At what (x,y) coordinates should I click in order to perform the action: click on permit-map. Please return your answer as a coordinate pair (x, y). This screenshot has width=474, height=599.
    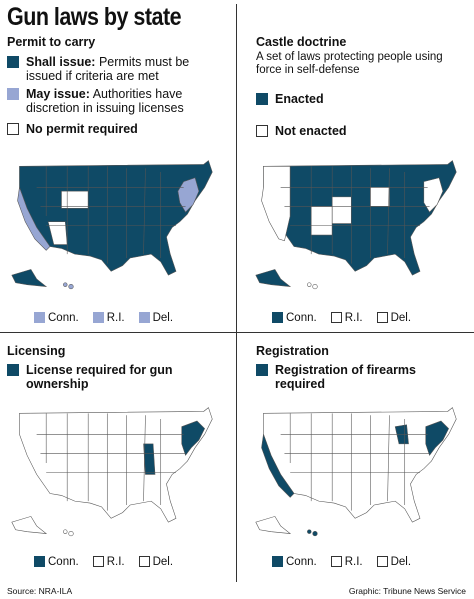
    Looking at the image, I should click on (112, 225).